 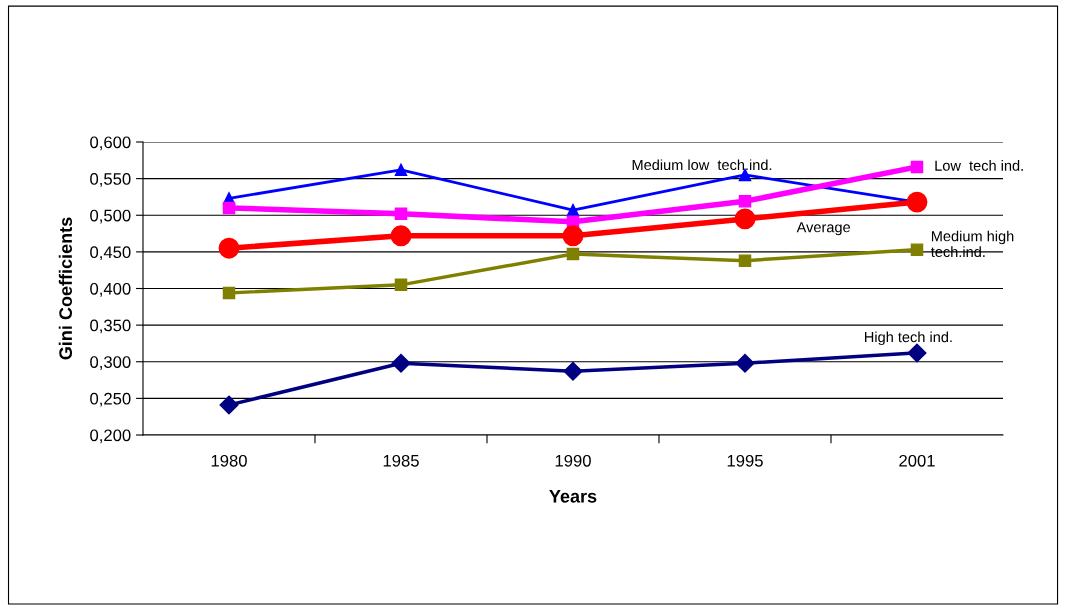 What do you see at coordinates (65, 288) in the screenshot?
I see `y-axis-title: Gini Coefficients` at bounding box center [65, 288].